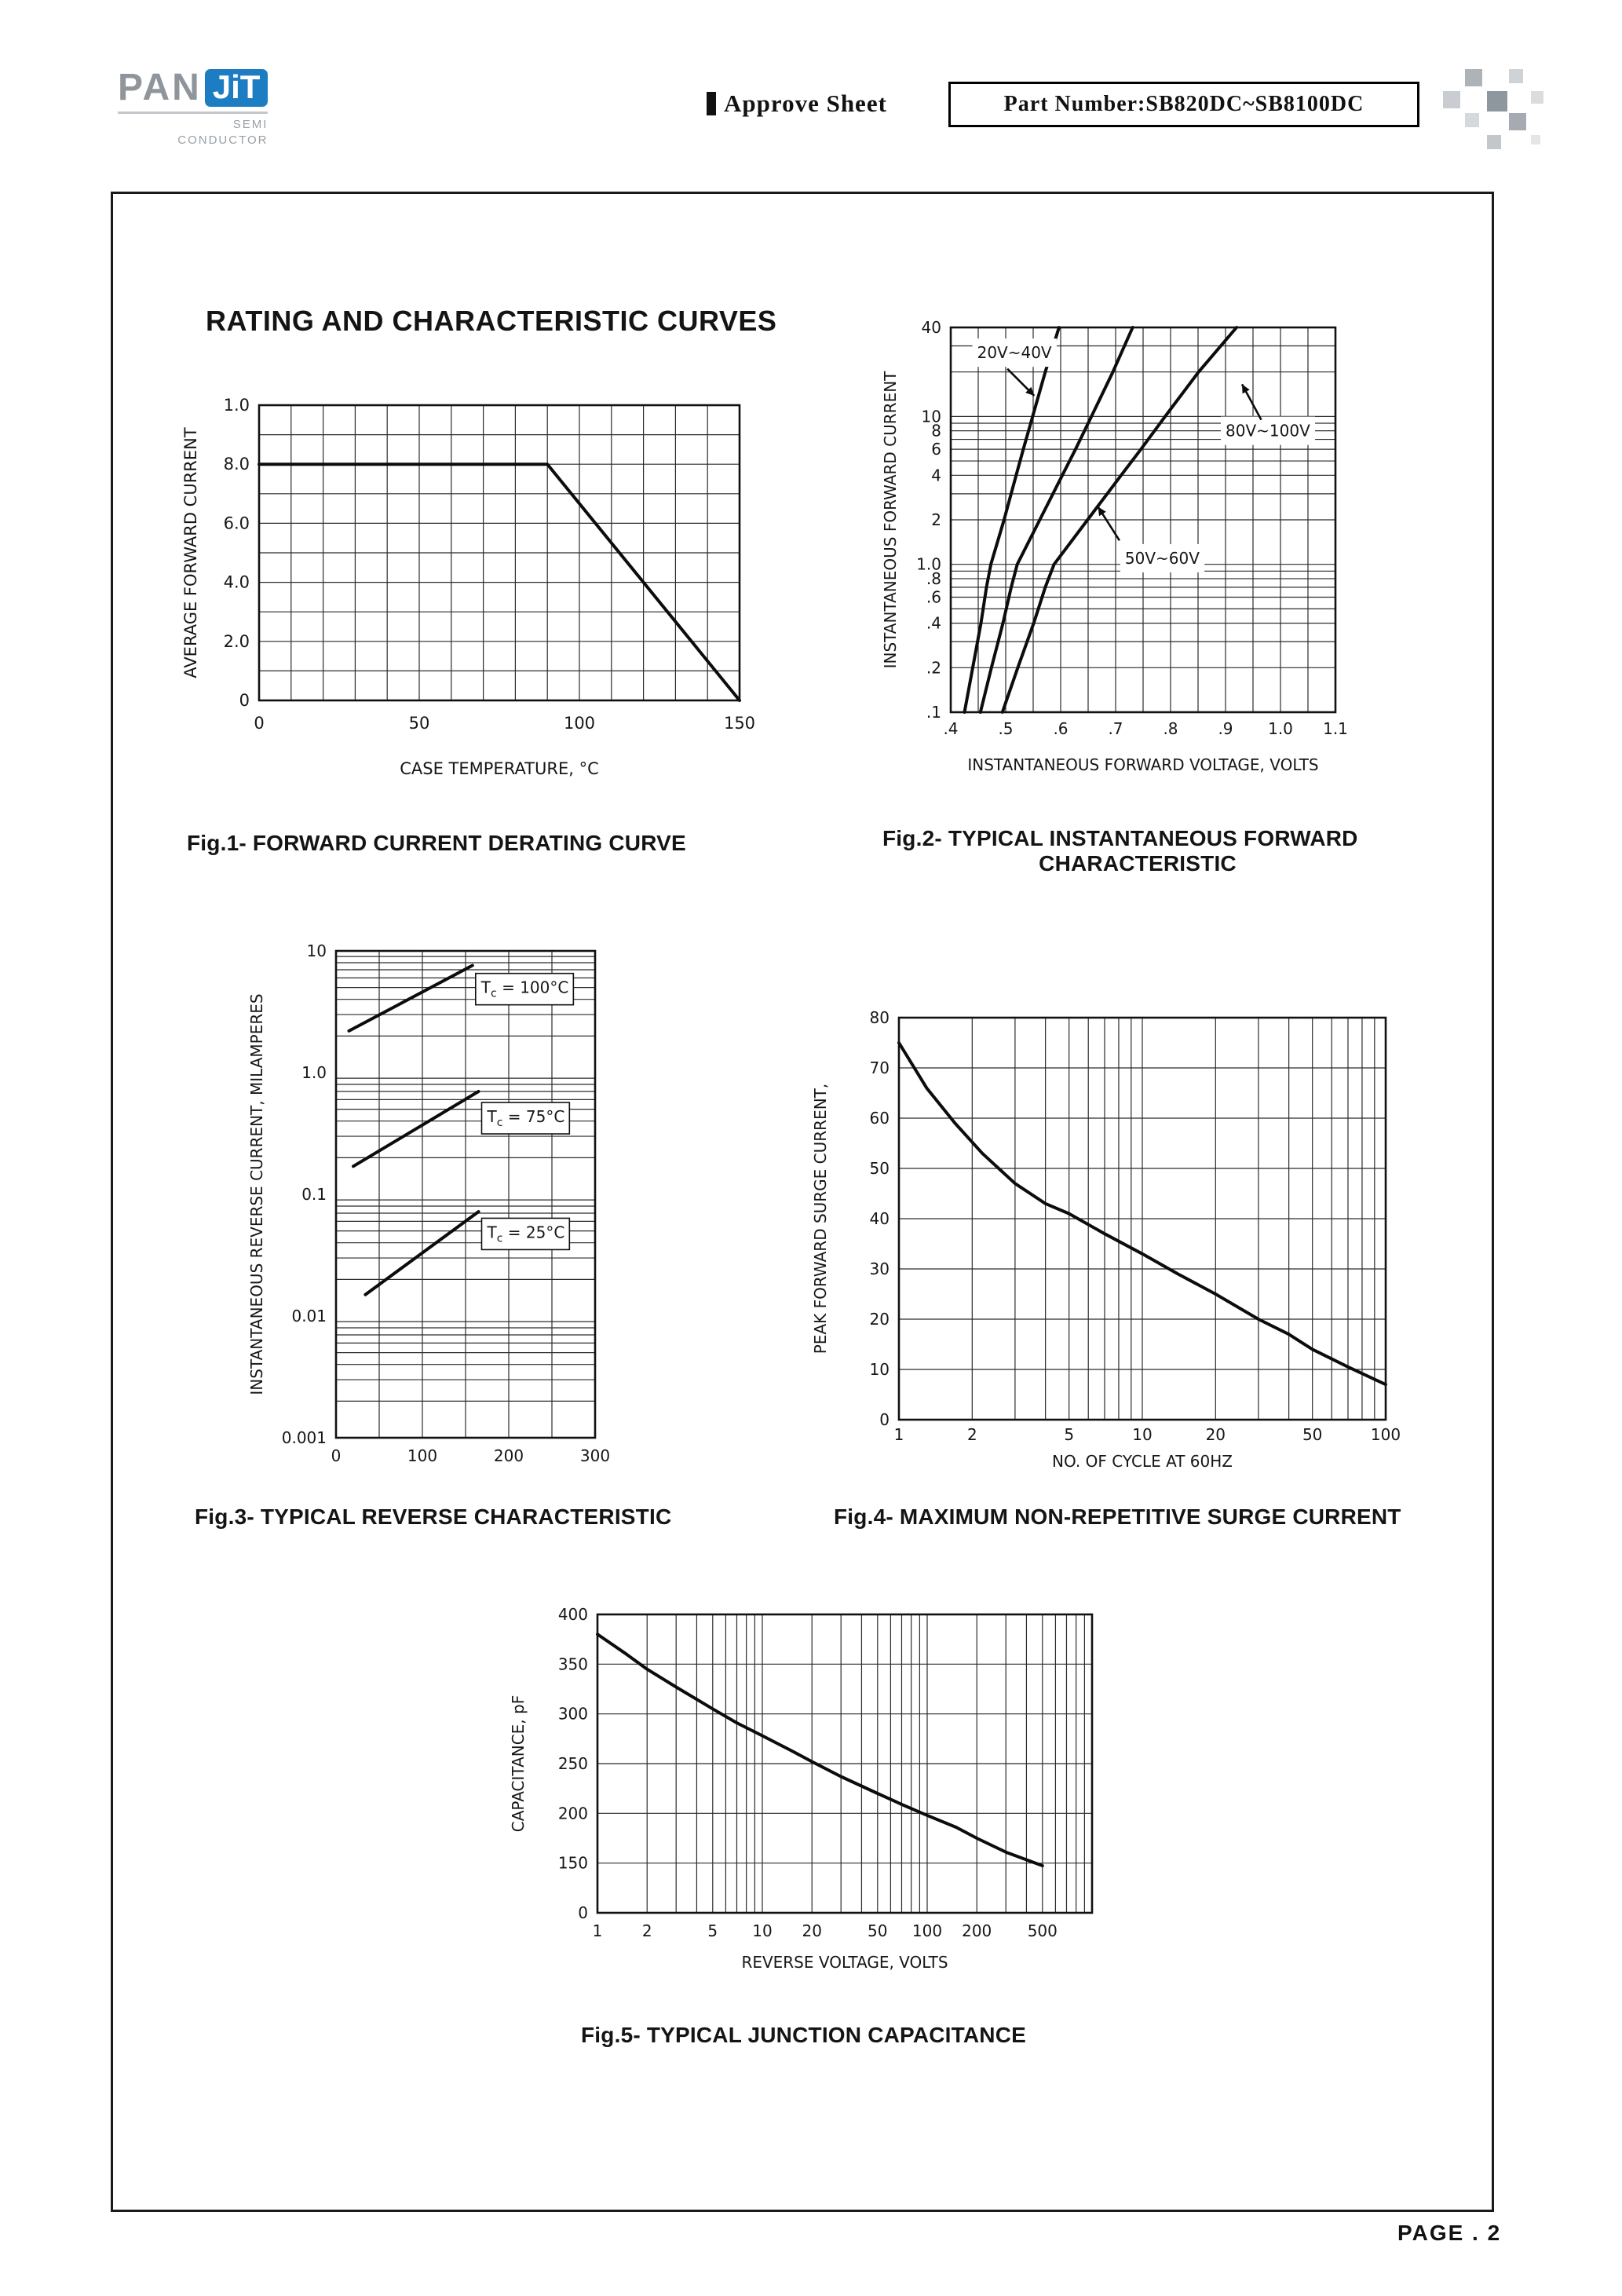 The image size is (1622, 2296). Describe the element at coordinates (1005, 729) in the screenshot. I see `svg-text: .5` at that location.